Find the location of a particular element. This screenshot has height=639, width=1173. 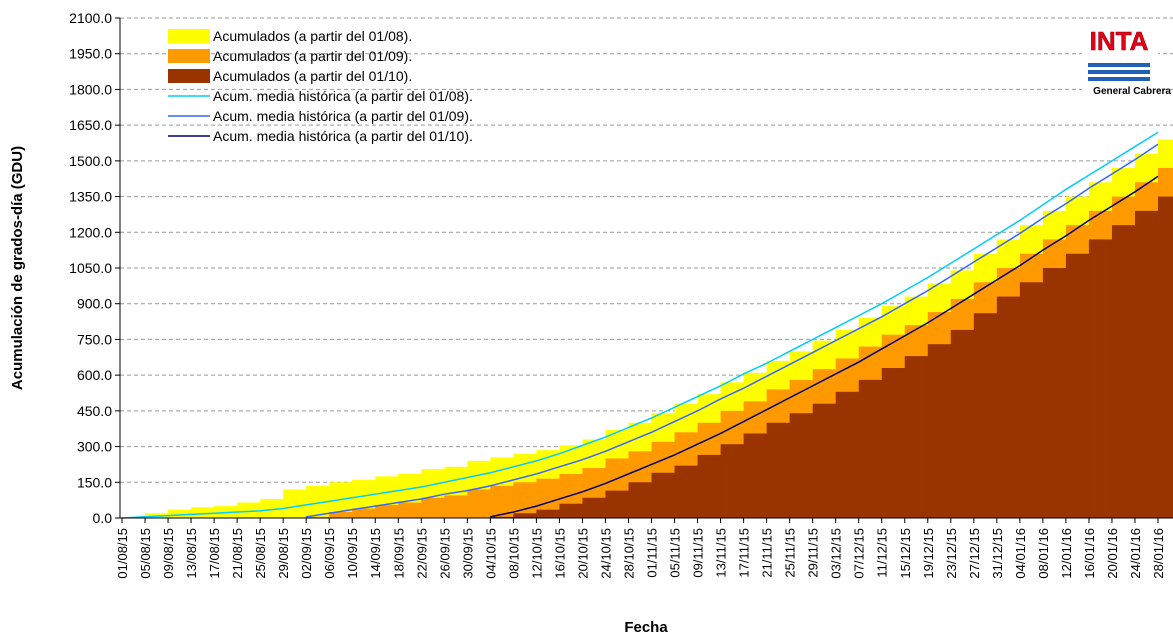

x-tick-label: 12/10/15 is located at coordinates (536, 553).